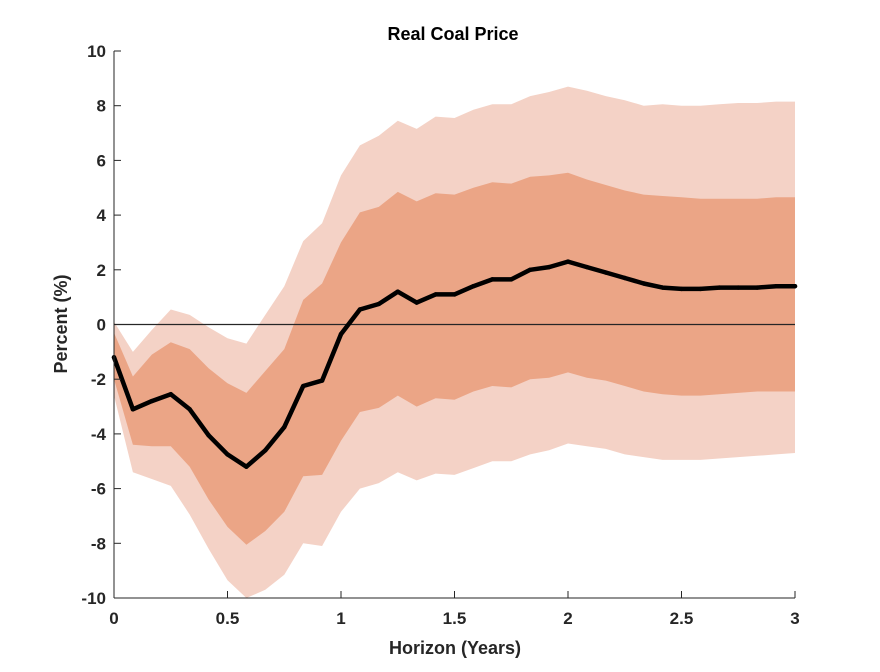 This screenshot has height=672, width=880. What do you see at coordinates (61, 323) in the screenshot?
I see `y-axis-title: Percent (%)` at bounding box center [61, 323].